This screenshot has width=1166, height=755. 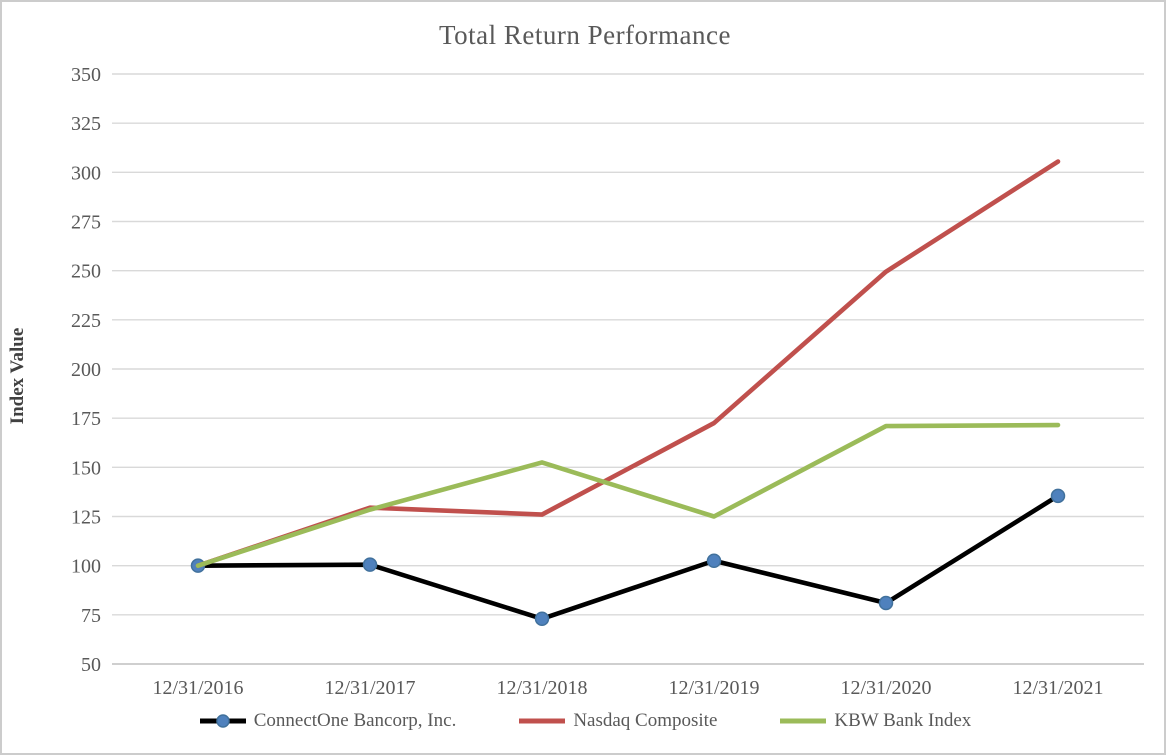 I want to click on legend-item-nasdaq: Nasdaq Composite, so click(x=617, y=721).